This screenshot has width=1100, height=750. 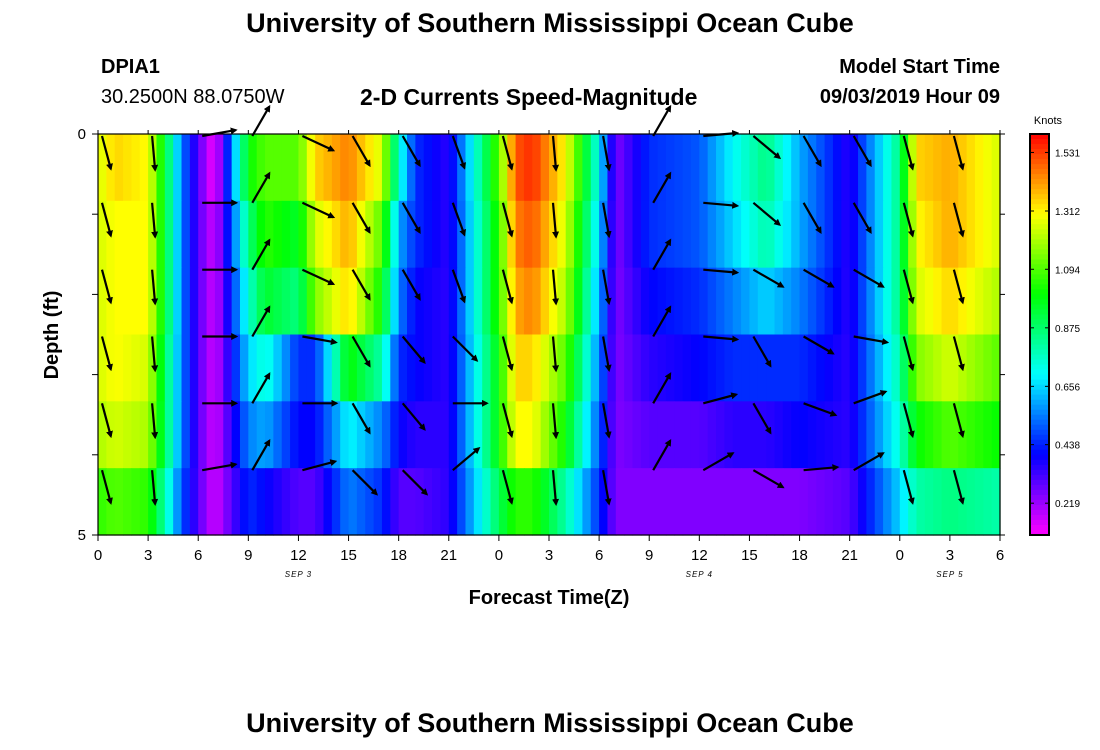 What do you see at coordinates (148, 555) in the screenshot?
I see `x-tick-label: 3` at bounding box center [148, 555].